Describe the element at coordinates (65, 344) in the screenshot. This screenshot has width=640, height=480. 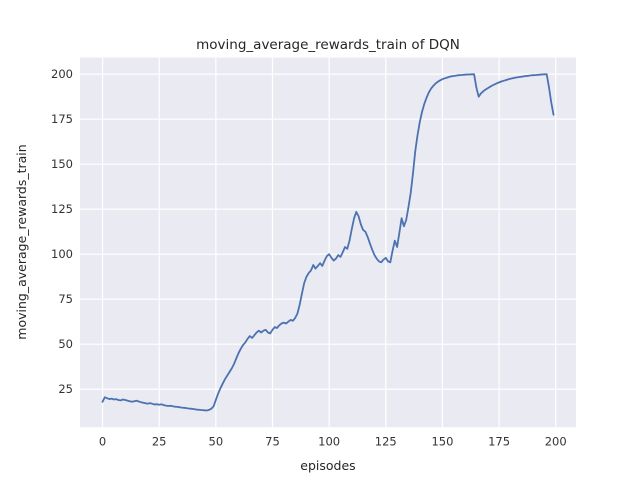
I see `y-tick-label: 50` at that location.